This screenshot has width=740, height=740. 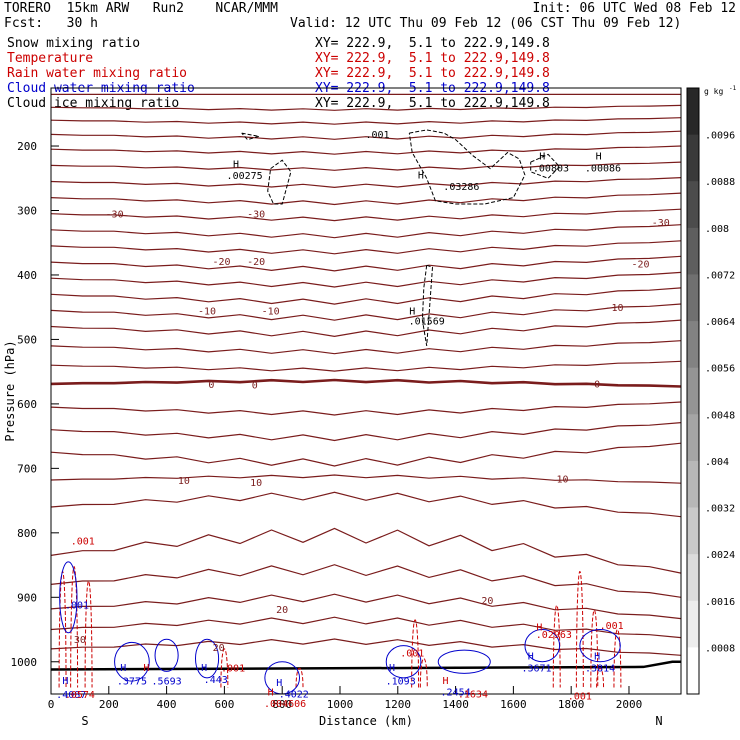 What do you see at coordinates (536, 669) in the screenshot?
I see `maximum-value-label: .3671` at bounding box center [536, 669].